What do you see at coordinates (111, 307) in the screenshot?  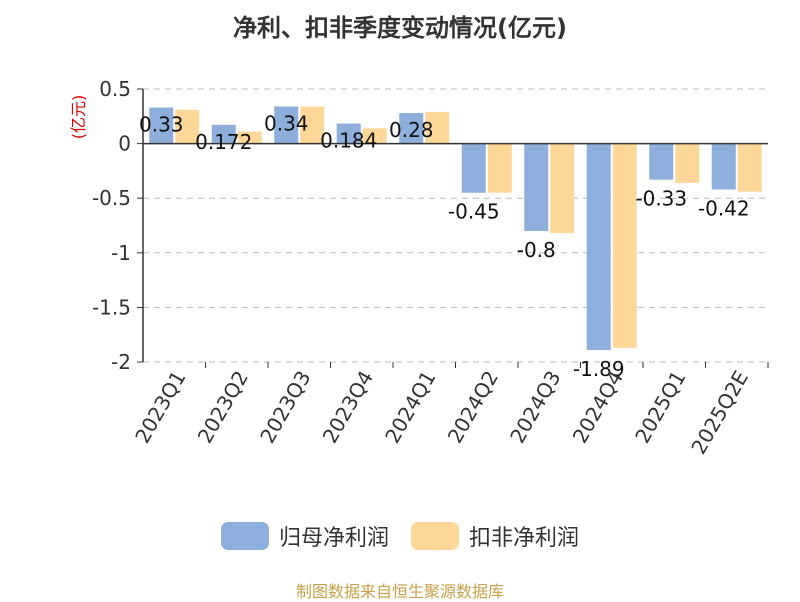 I see `y-tick-label: -1.5` at bounding box center [111, 307].